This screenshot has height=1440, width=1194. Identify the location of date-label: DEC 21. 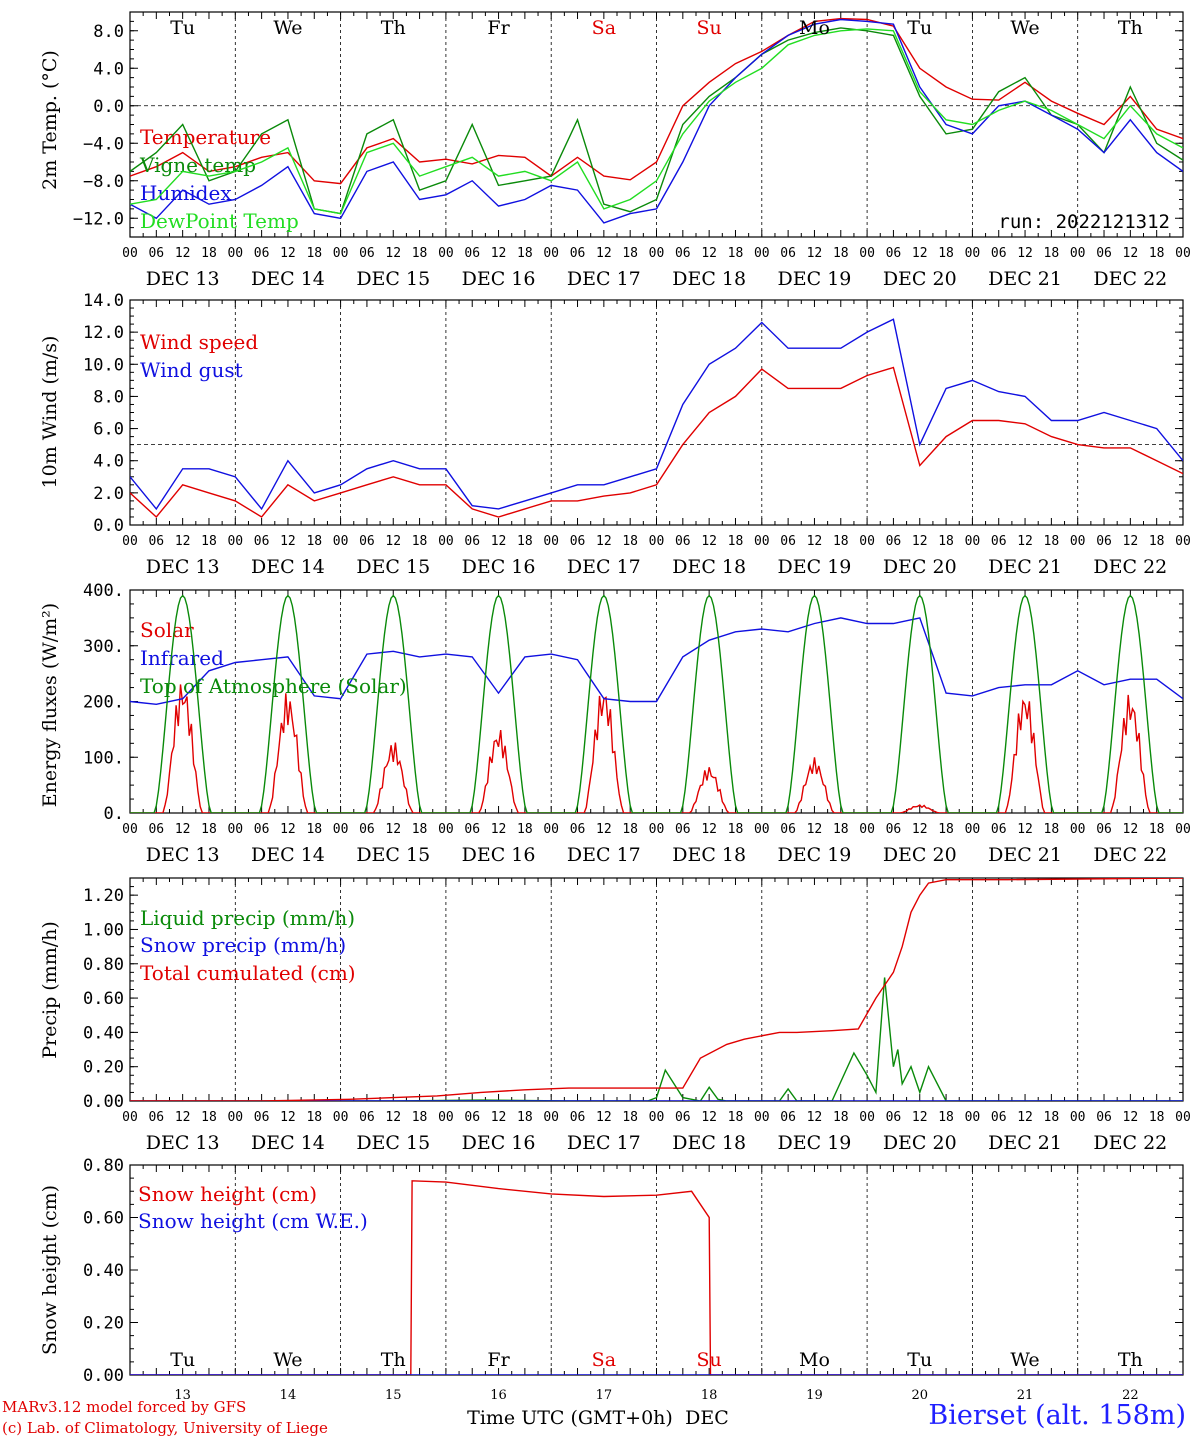
(1025, 567).